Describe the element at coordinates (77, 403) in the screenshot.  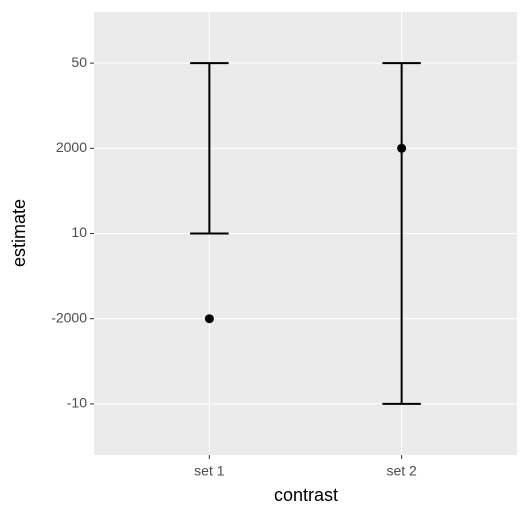
I see `y-tick-label: -10` at that location.